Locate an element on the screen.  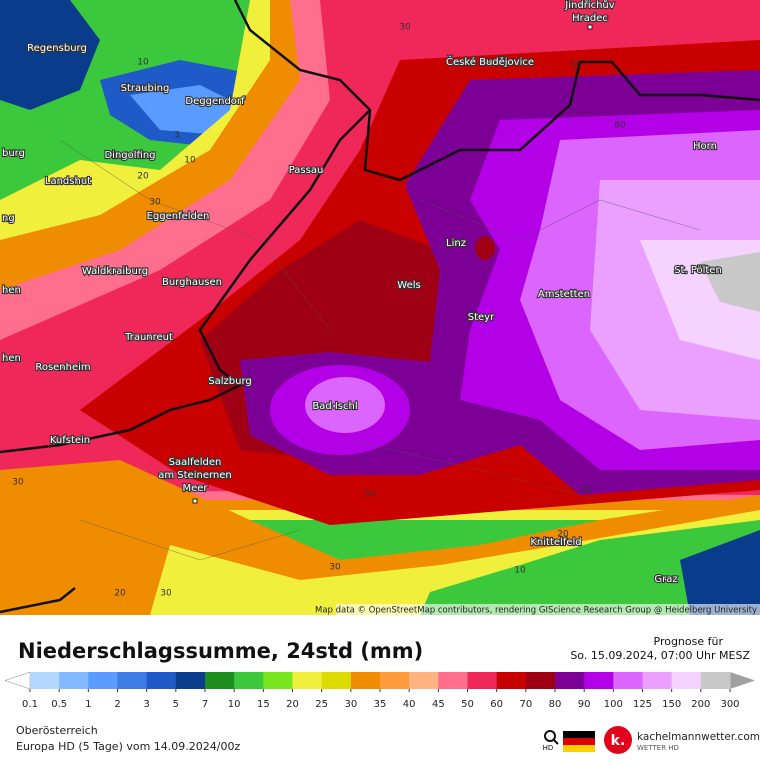
region: Oberösterreich is located at coordinates (57, 730).